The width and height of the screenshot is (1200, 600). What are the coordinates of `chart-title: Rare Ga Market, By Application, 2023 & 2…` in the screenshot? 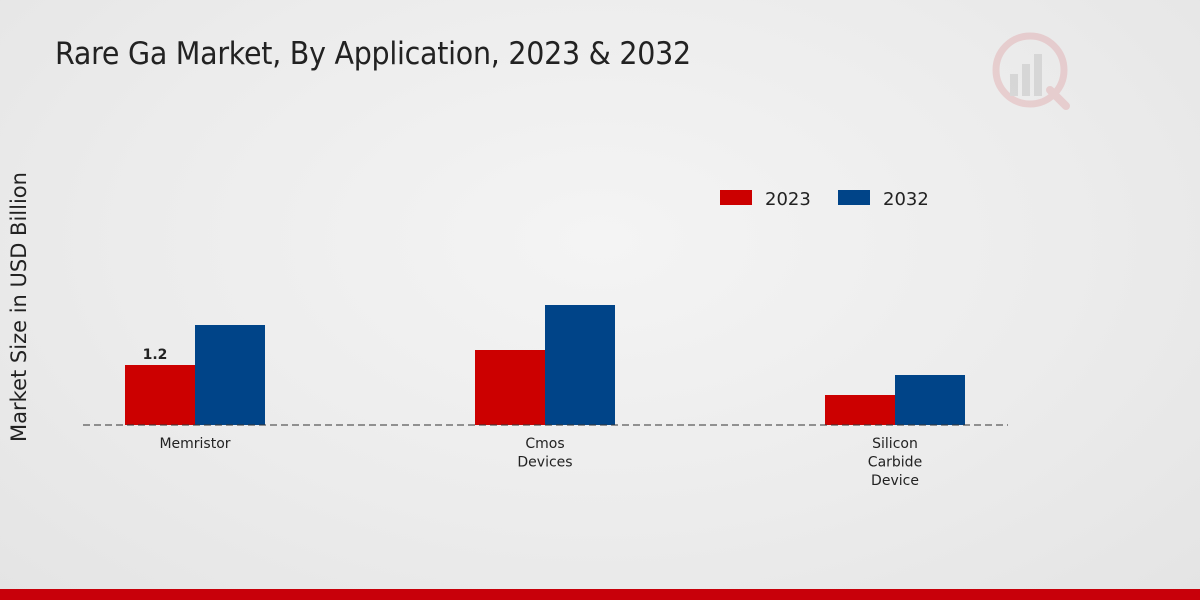 It's located at (373, 54).